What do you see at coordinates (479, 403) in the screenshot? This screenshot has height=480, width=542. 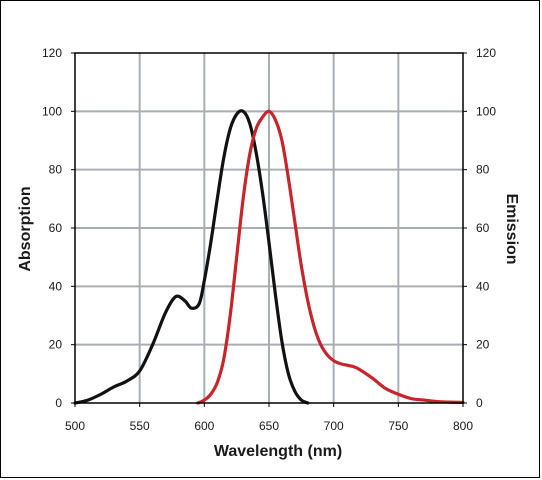 I see `right-y-tick-label: 0` at bounding box center [479, 403].